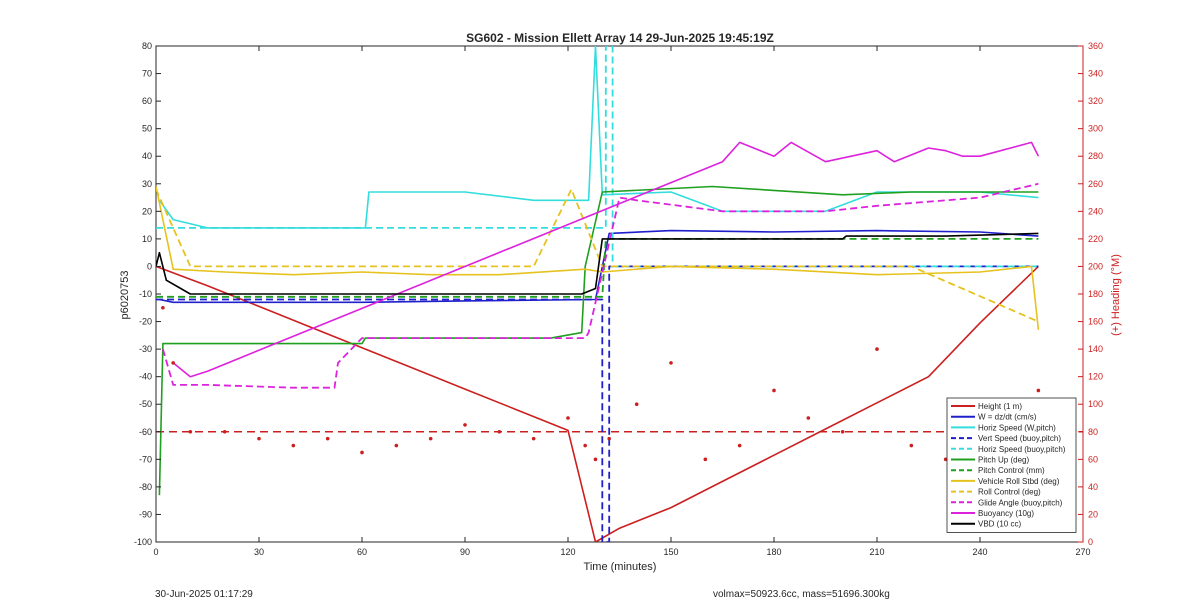 The height and width of the screenshot is (611, 1200). I want to click on y-tick-label: -80, so click(145, 487).